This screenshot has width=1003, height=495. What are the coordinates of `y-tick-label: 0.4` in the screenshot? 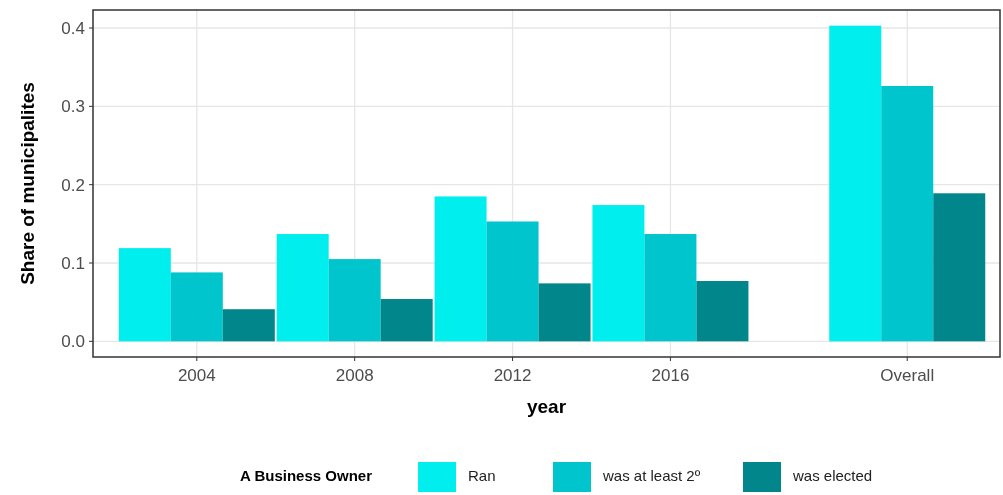 It's located at (73, 28).